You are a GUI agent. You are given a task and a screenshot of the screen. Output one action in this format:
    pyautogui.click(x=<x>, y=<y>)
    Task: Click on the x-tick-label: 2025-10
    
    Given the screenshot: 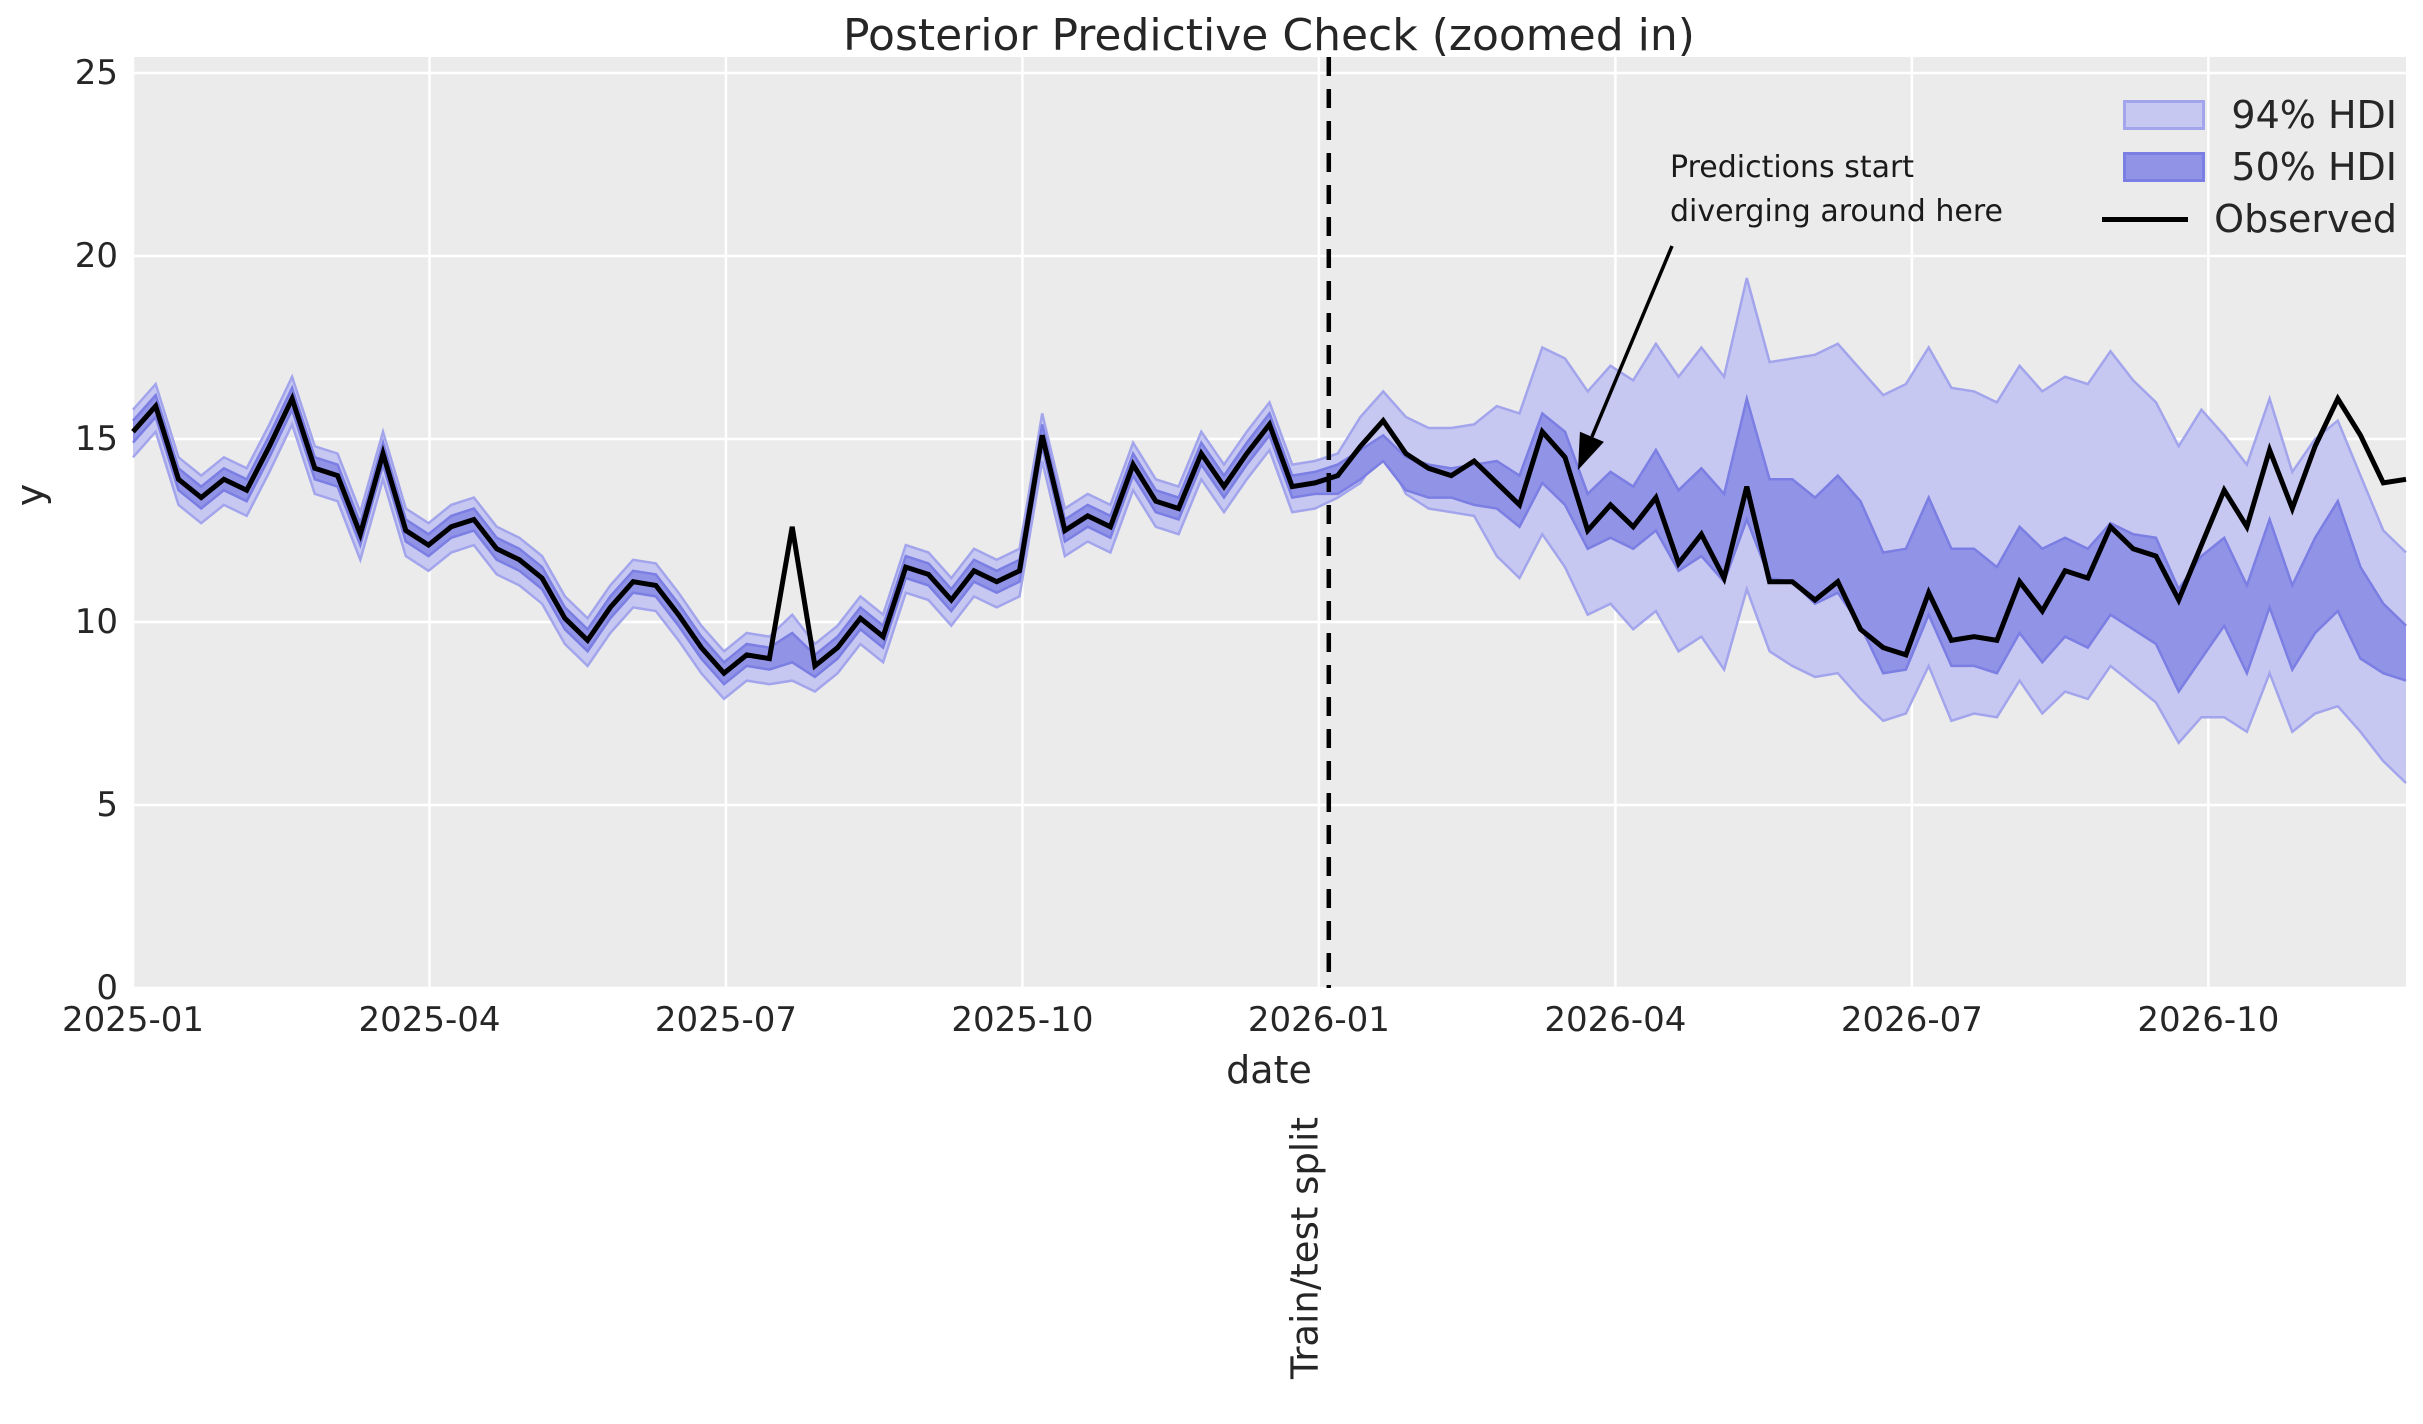 What is the action you would take?
    pyautogui.click(x=1022, y=1020)
    